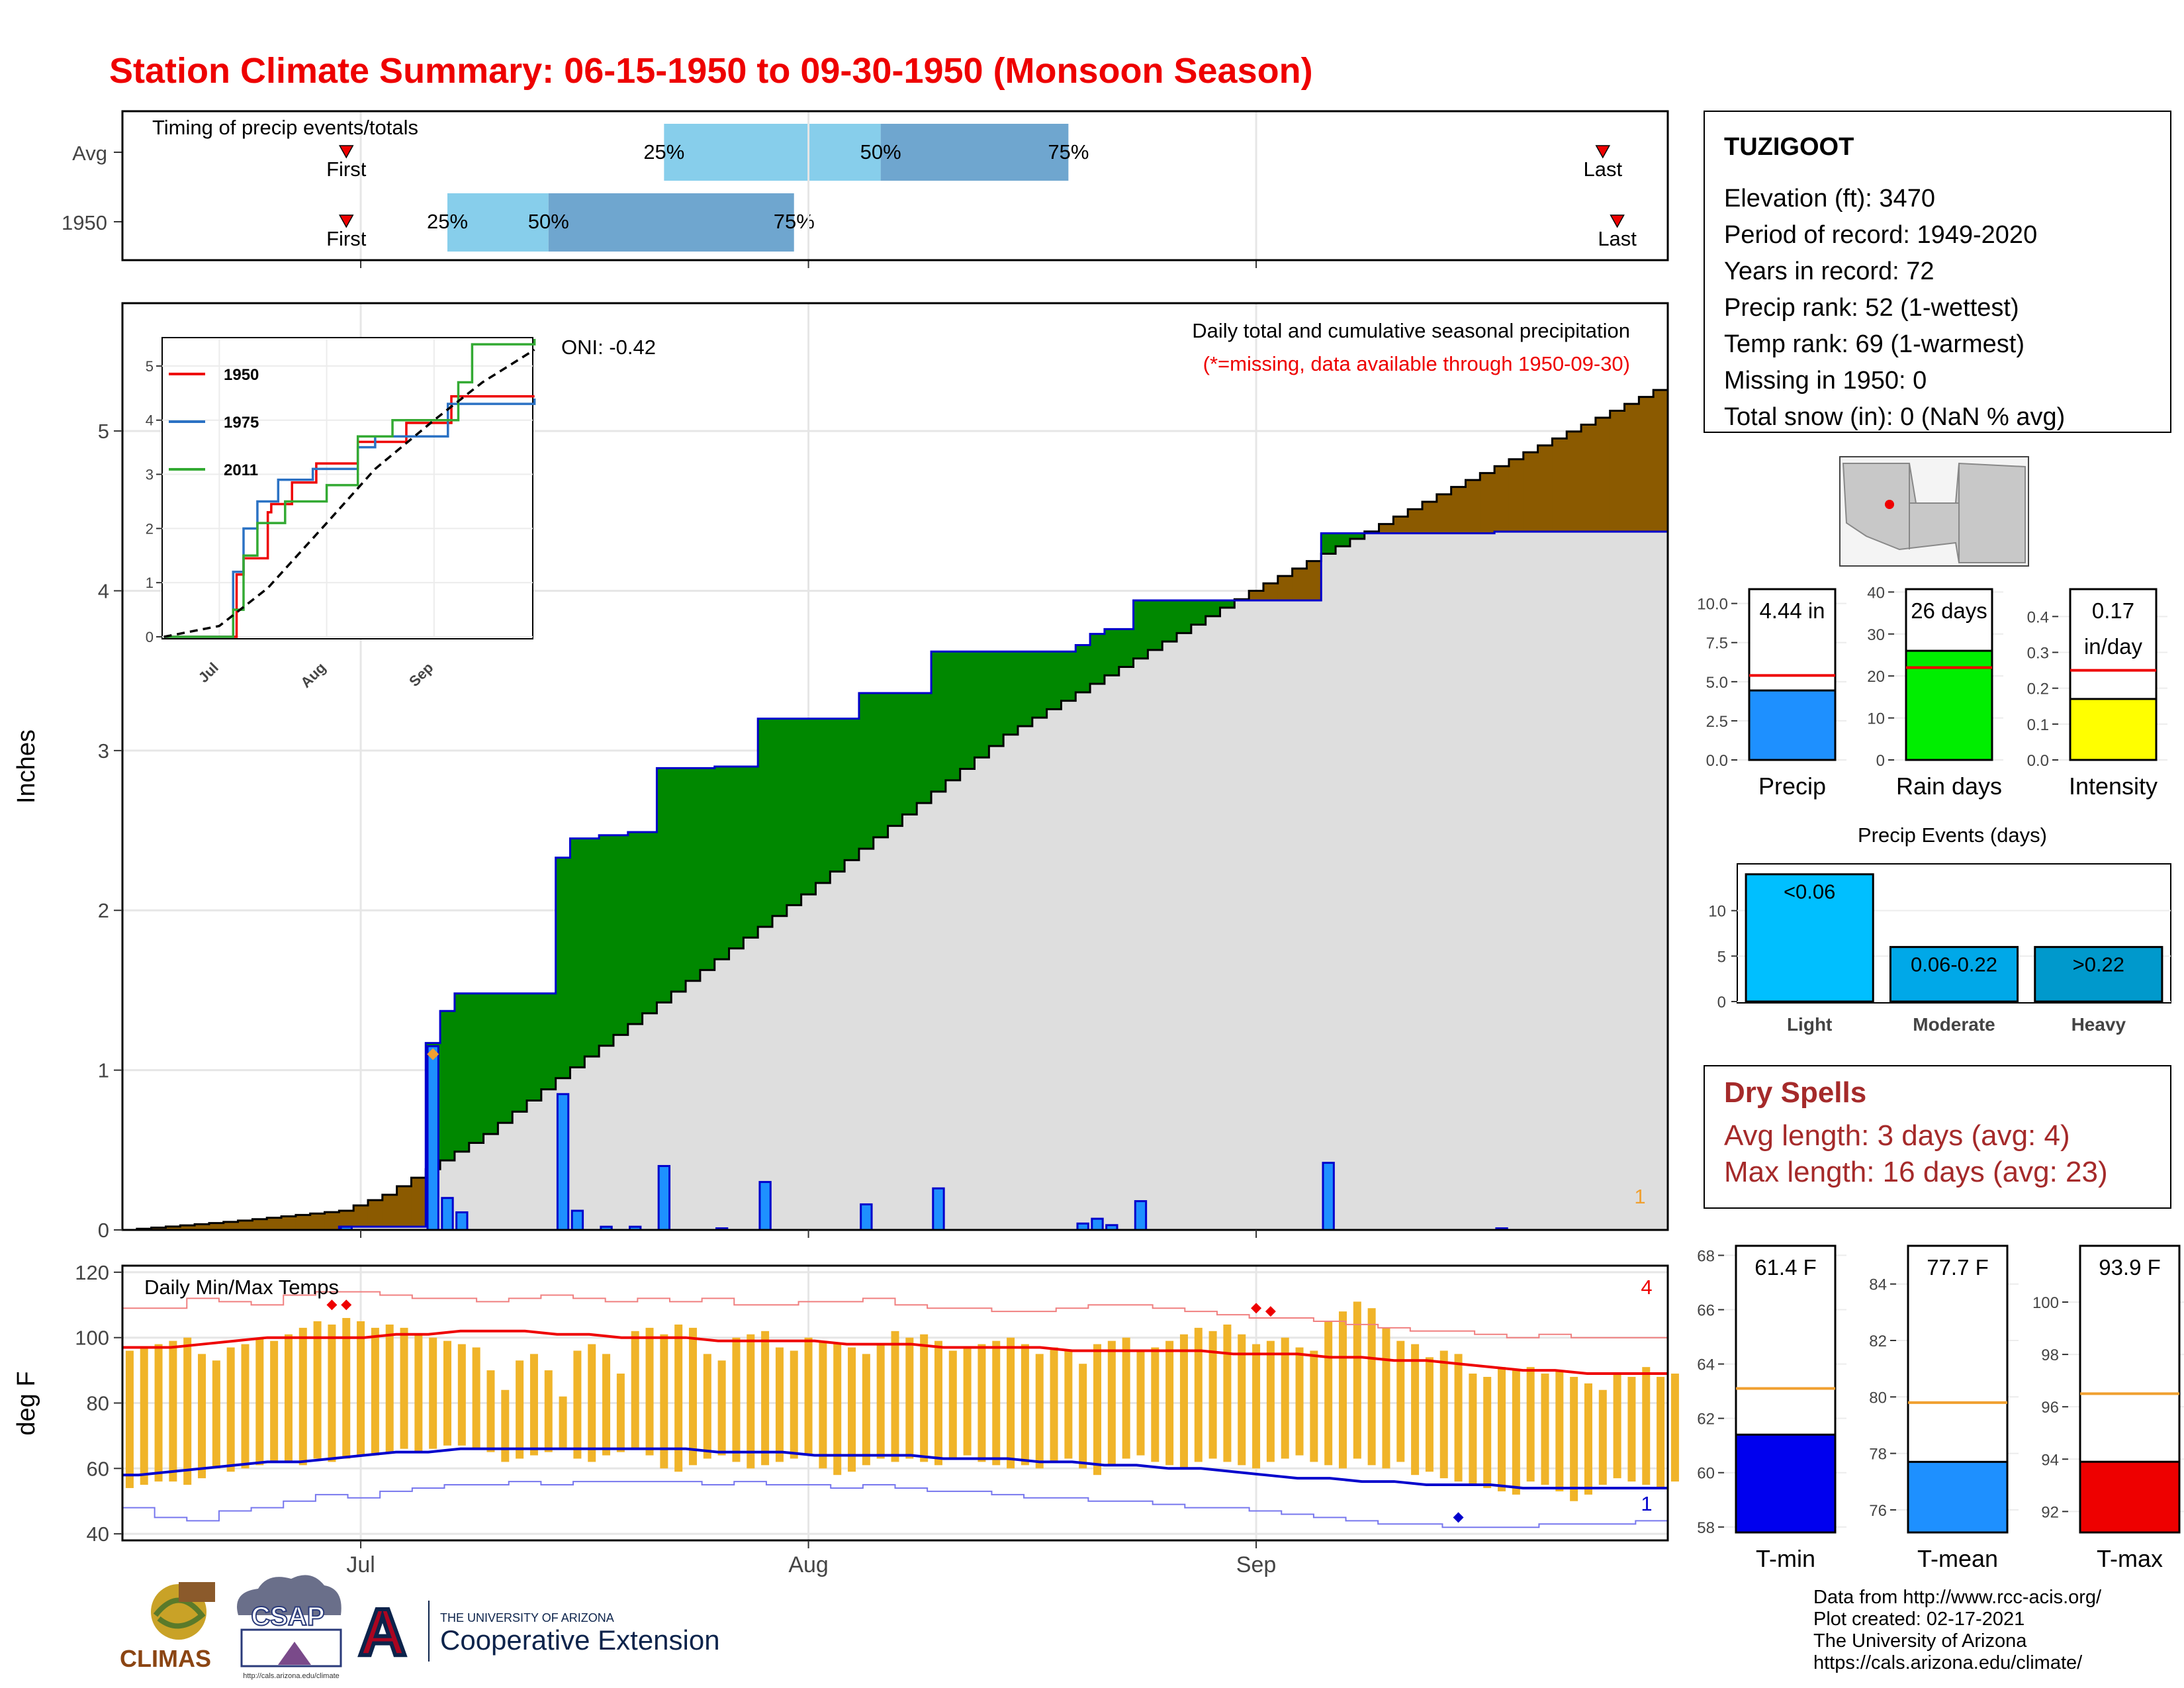  What do you see at coordinates (1878, 1341) in the screenshot?
I see `summary-y-tick-label: 82` at bounding box center [1878, 1341].